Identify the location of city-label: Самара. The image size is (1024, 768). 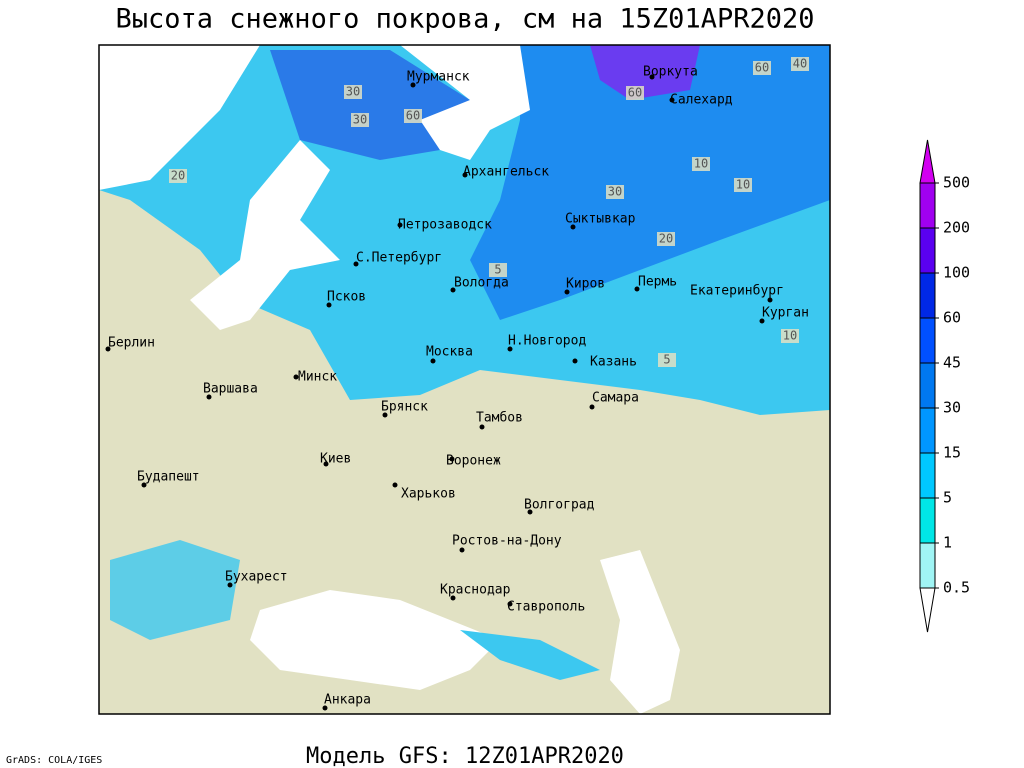
(615, 398).